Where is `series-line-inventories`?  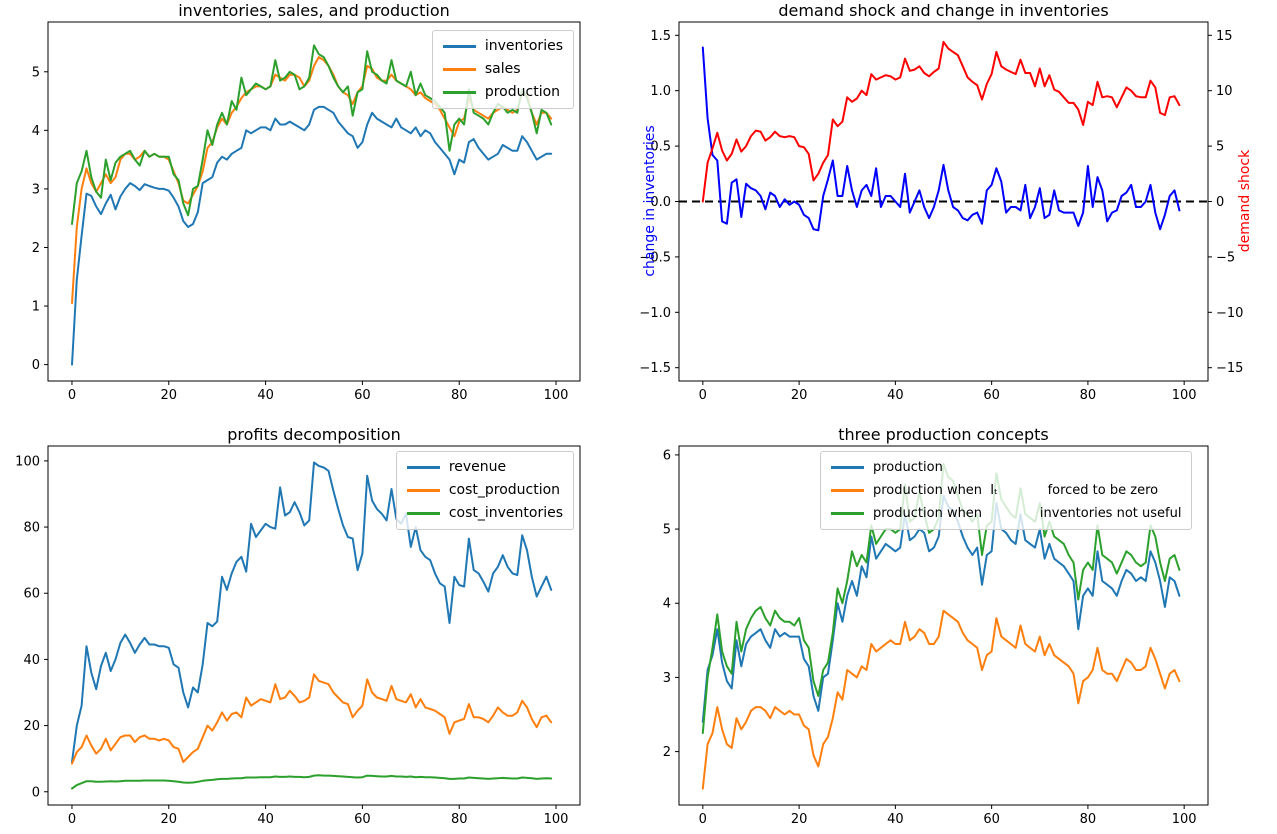 series-line-inventories is located at coordinates (312, 235).